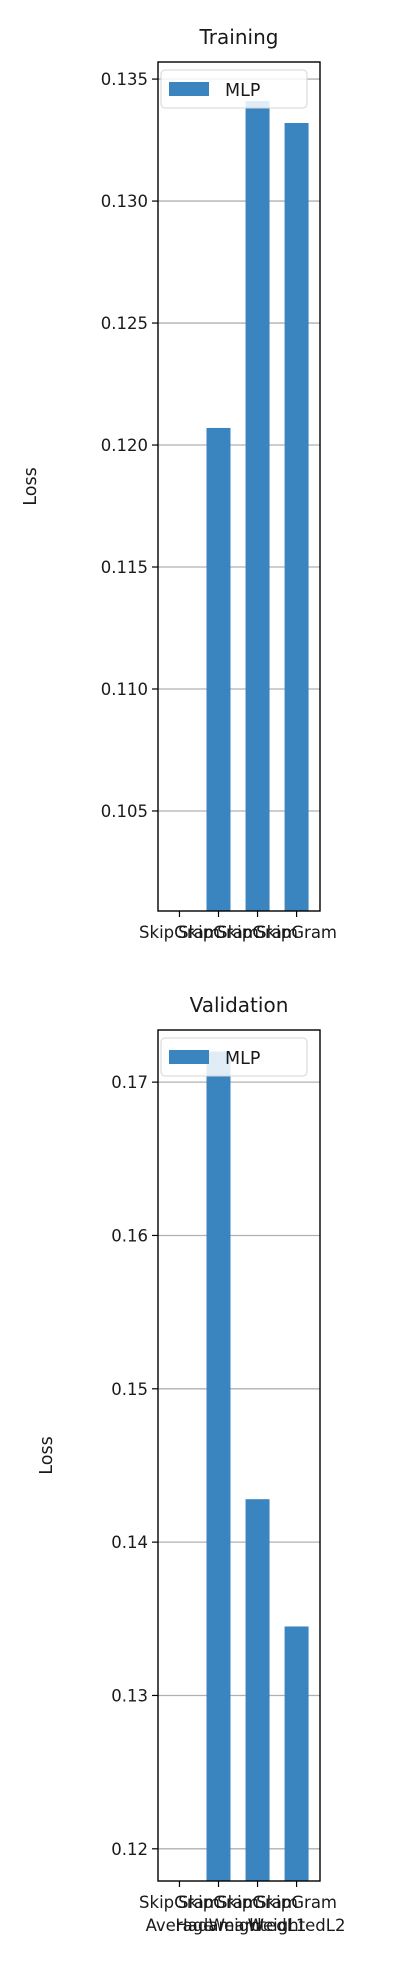 This screenshot has height=1979, width=411. What do you see at coordinates (124, 811) in the screenshot?
I see `y-tick-label: 0.105` at bounding box center [124, 811].